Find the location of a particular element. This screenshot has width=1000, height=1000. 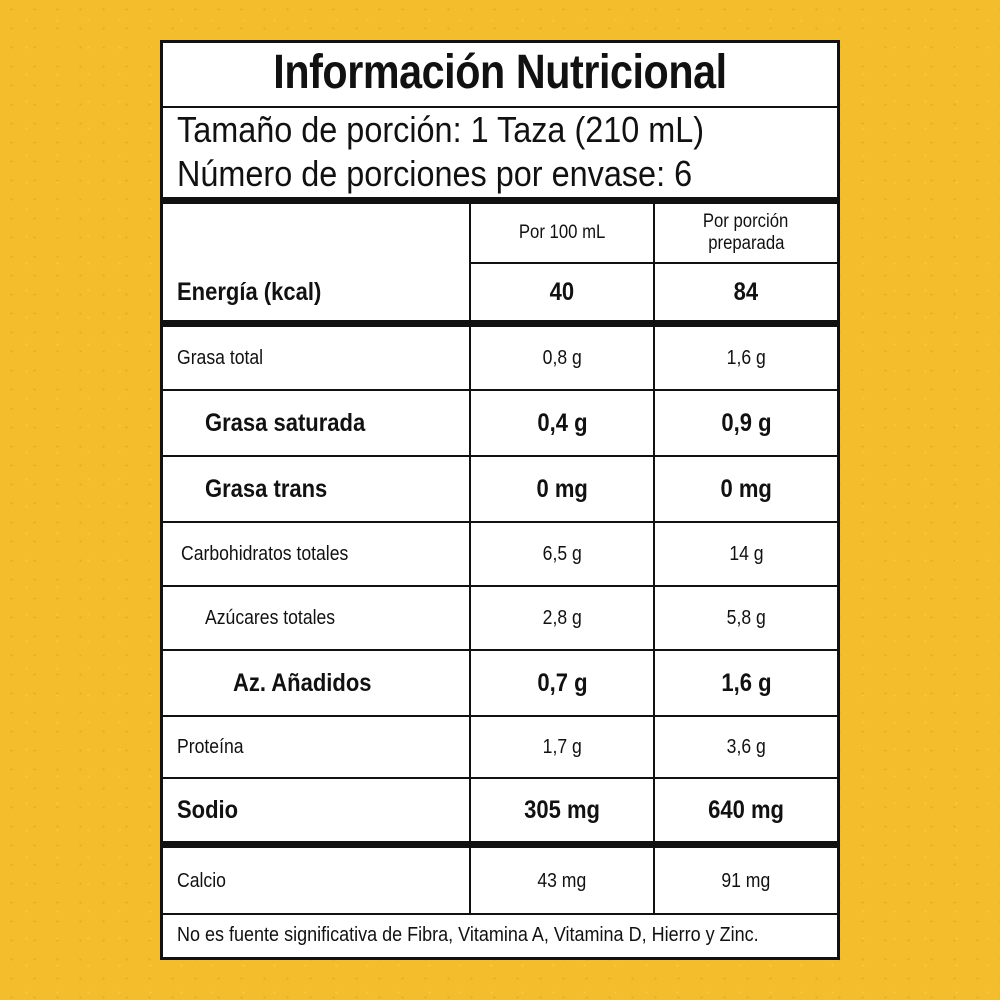

row-label-calcium: Calcio is located at coordinates (201, 880).